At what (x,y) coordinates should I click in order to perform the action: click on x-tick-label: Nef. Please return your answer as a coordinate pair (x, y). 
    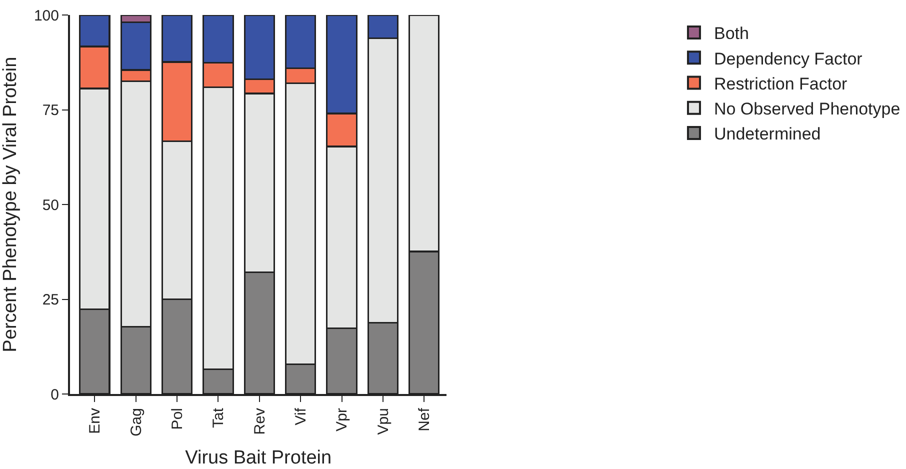
    Looking at the image, I should click on (424, 419).